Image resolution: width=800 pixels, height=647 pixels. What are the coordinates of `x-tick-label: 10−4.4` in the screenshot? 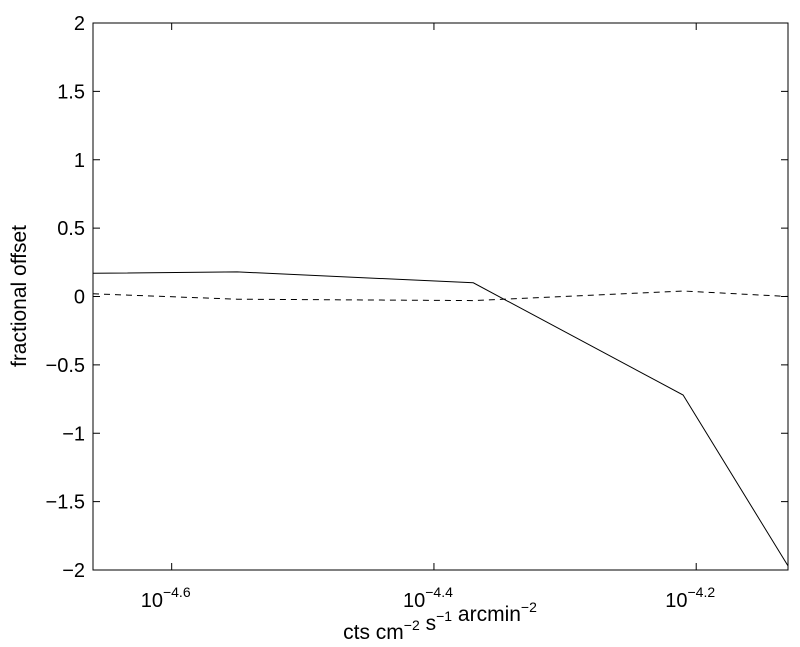 It's located at (428, 598).